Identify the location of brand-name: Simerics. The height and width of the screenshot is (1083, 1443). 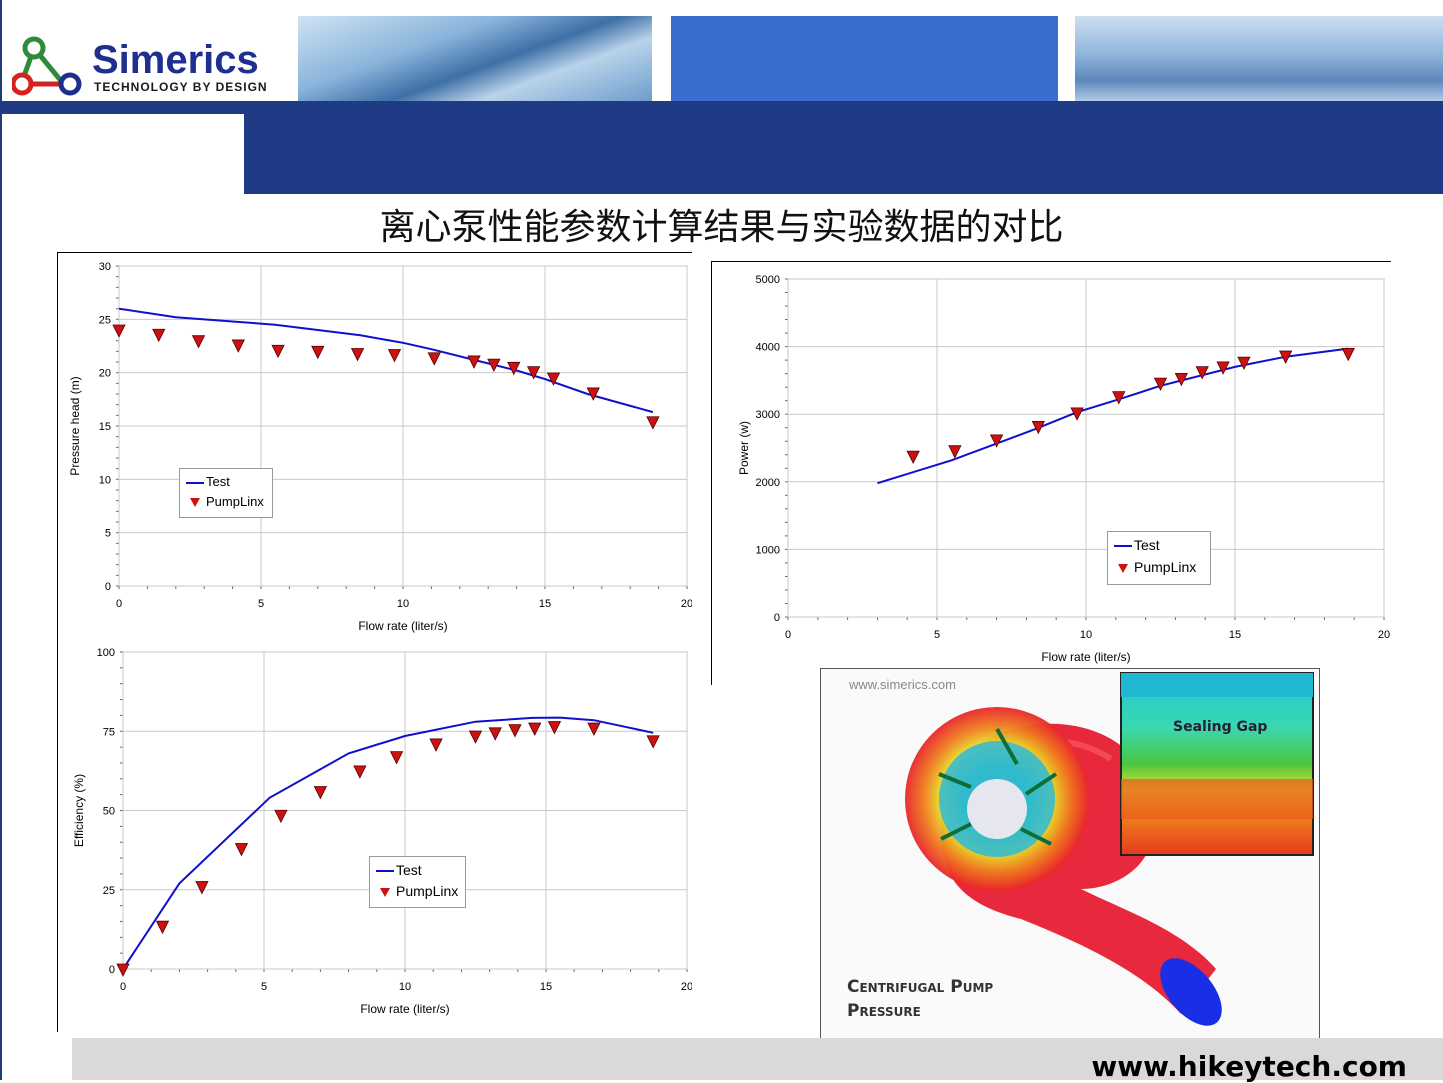
(175, 60).